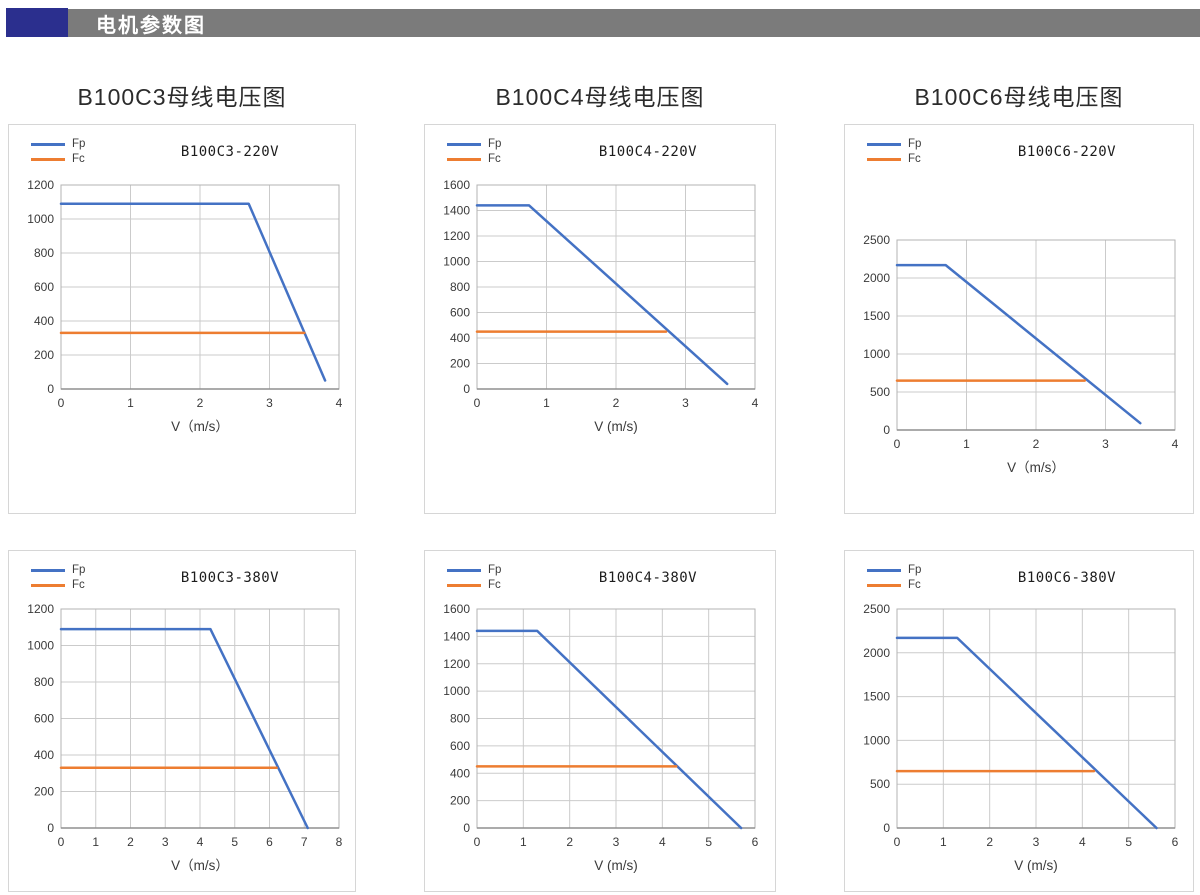 This screenshot has width=1200, height=895. Describe the element at coordinates (648, 152) in the screenshot. I see `chart-title: B100C4-220V` at that location.